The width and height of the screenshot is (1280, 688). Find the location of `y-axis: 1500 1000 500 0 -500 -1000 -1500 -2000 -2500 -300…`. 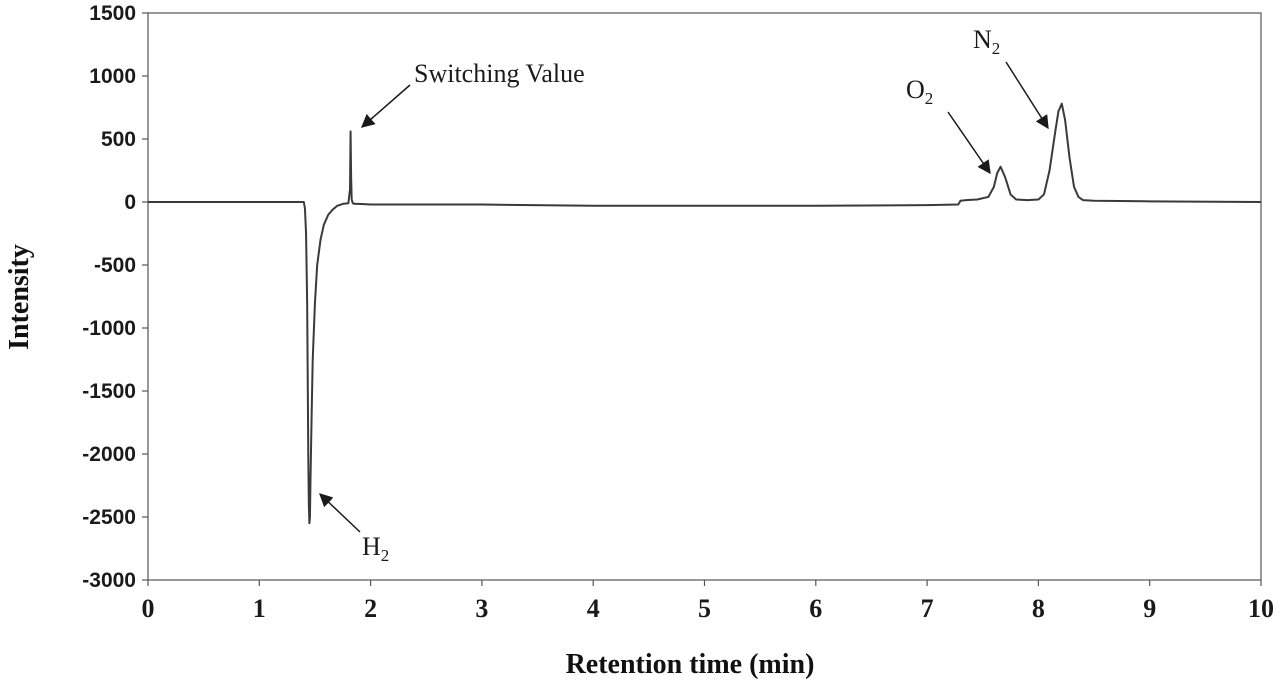

y-axis: 1500 1000 500 0 -500 -1000 -1500 -2000 -2500 -300… is located at coordinates (115, 297).